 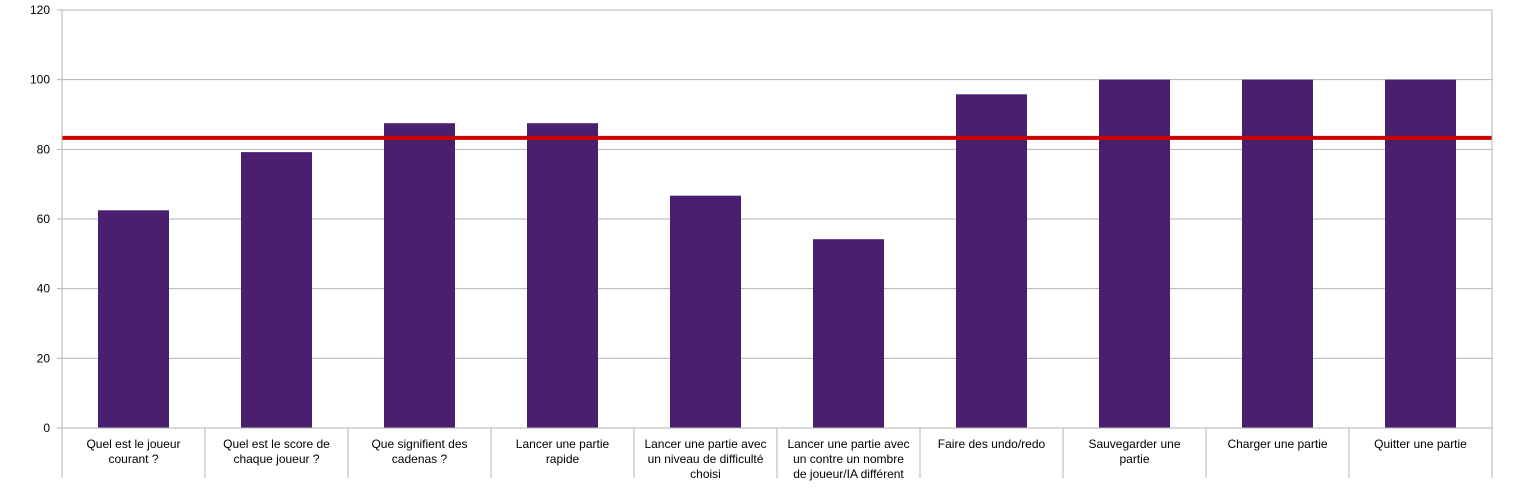 I want to click on x-category-label: Quel est le joueur courant ?, so click(x=133, y=451).